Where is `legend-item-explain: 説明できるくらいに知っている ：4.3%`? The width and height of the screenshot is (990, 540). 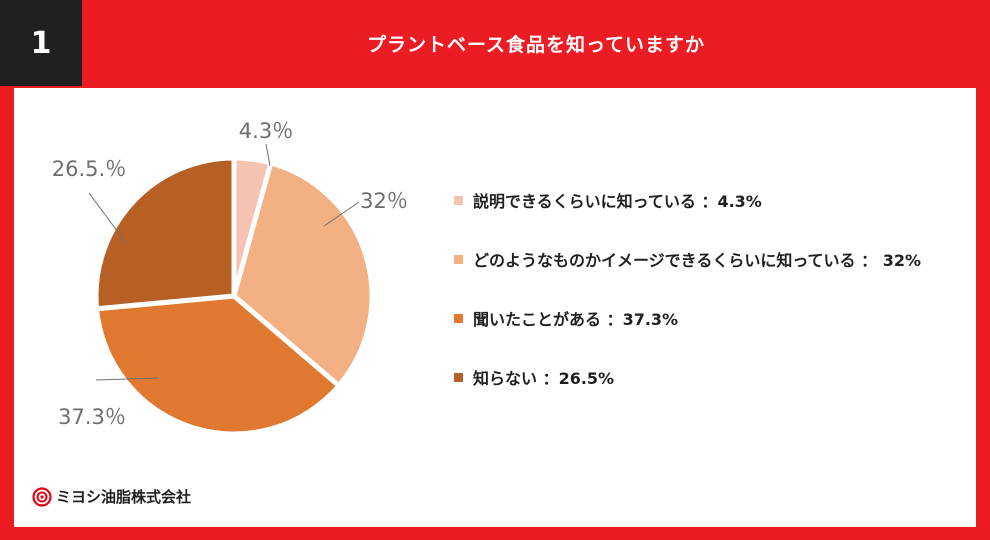
legend-item-explain: 説明できるくらいに知っている ：4.3% is located at coordinates (687, 200).